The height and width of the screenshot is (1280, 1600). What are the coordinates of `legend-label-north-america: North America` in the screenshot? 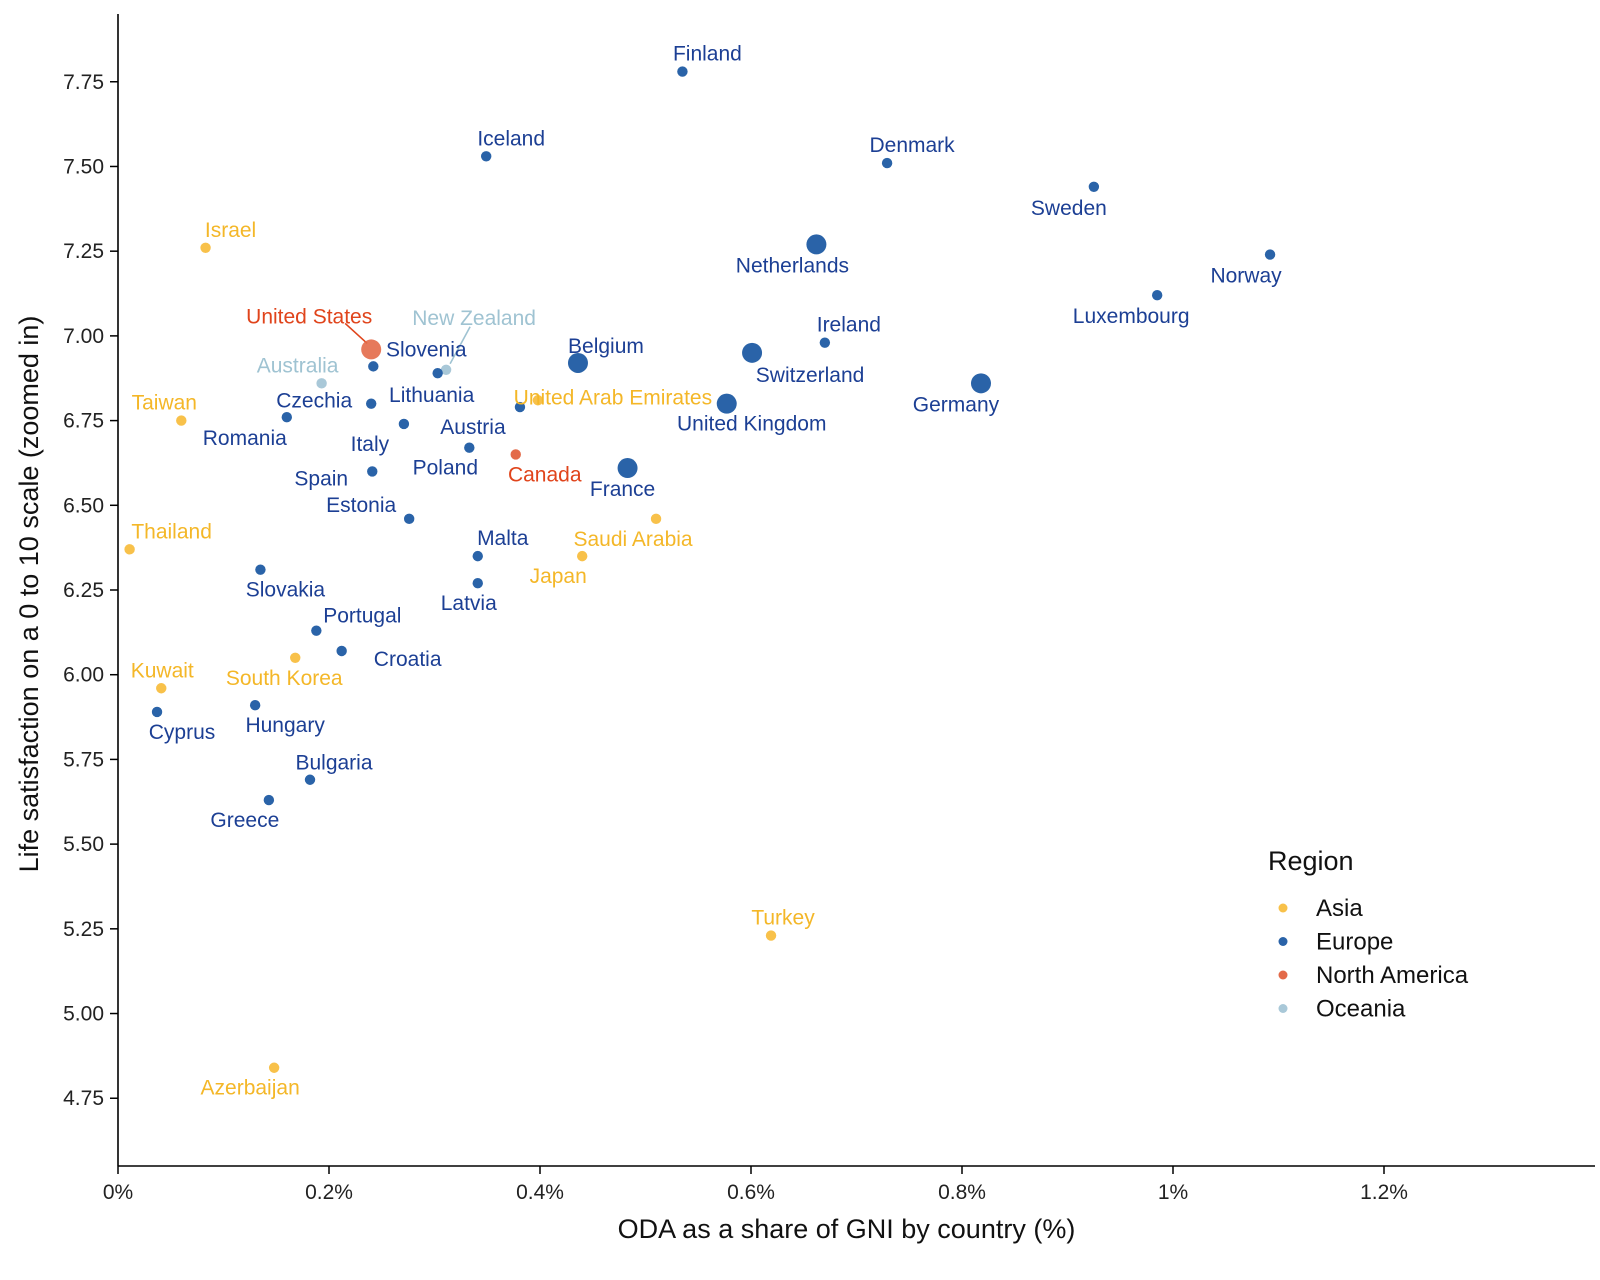 It's located at (1392, 975).